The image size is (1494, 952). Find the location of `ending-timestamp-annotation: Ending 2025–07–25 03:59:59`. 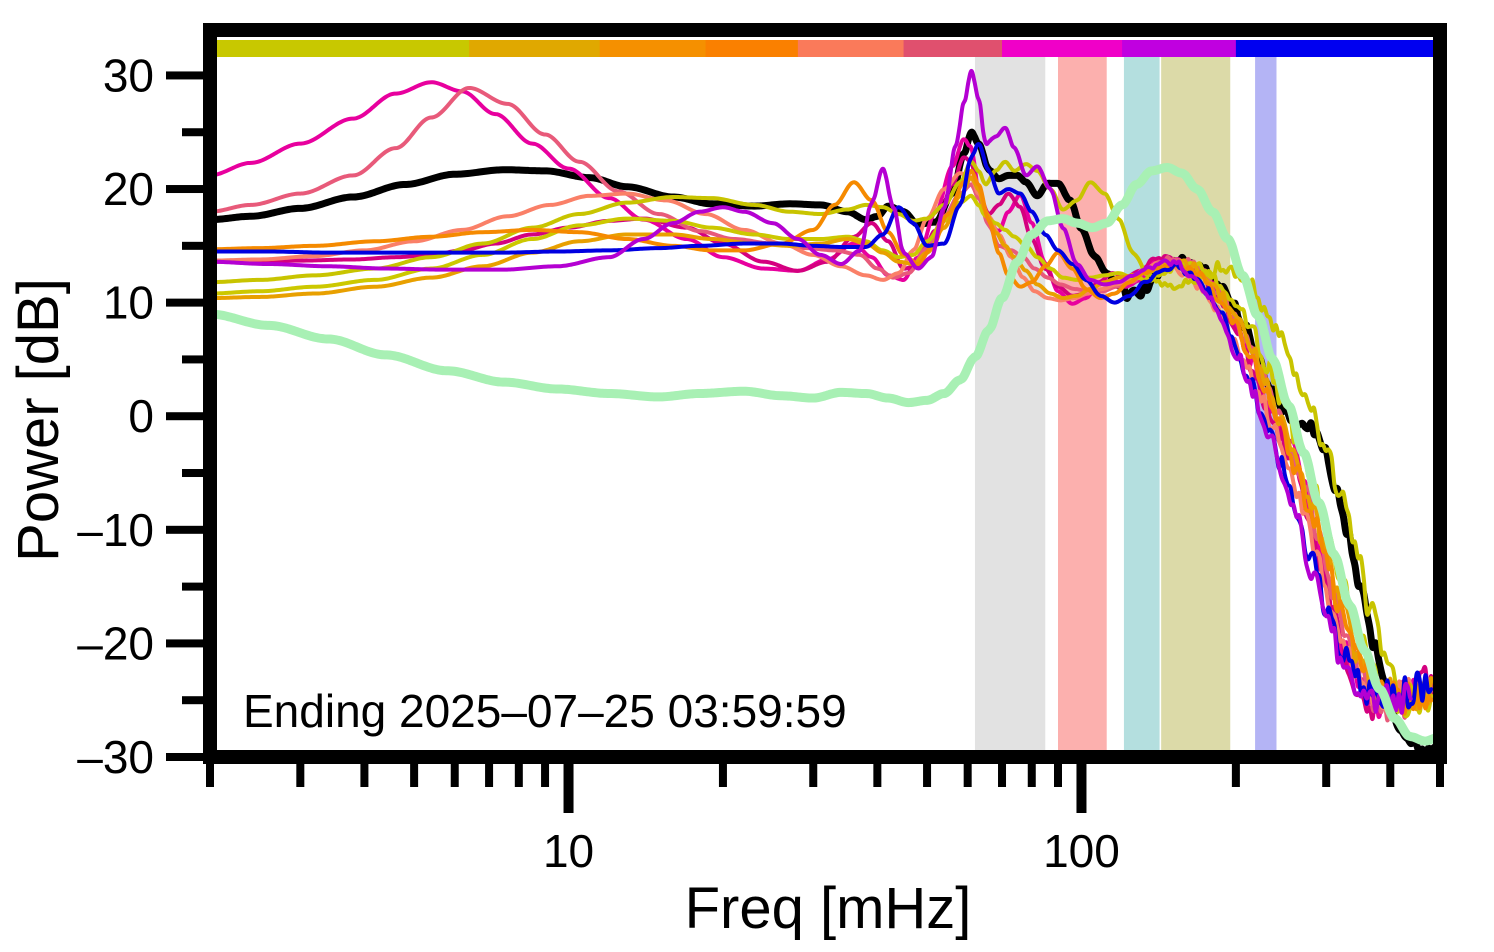

ending-timestamp-annotation: Ending 2025–07–25 03:59:59 is located at coordinates (545, 711).